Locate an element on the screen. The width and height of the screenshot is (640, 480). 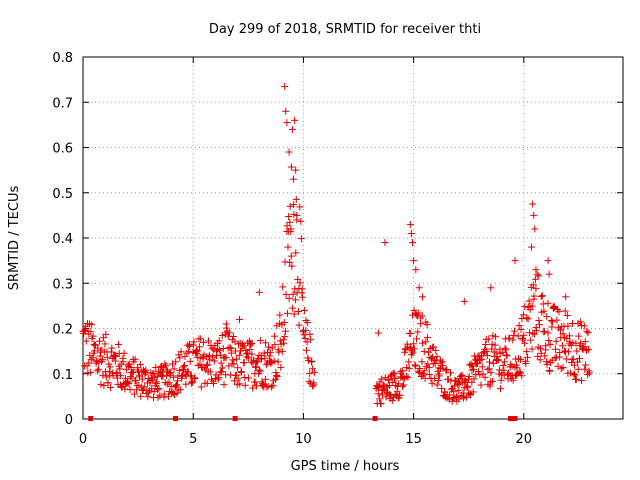
y-tick-label: 0.5 is located at coordinates (62, 194).